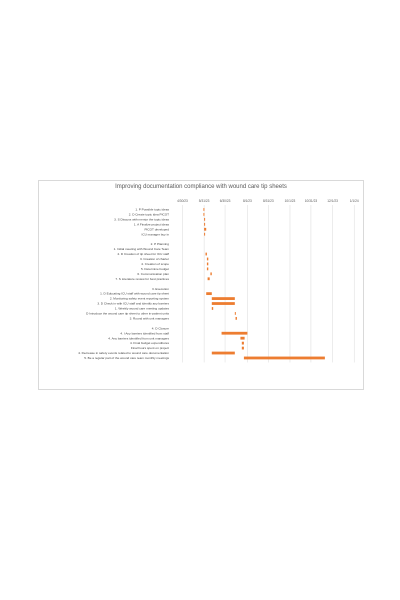 Image resolution: width=400 pixels, height=600 pixels. I want to click on task-label: 3. Round with unit managers, so click(150, 318).